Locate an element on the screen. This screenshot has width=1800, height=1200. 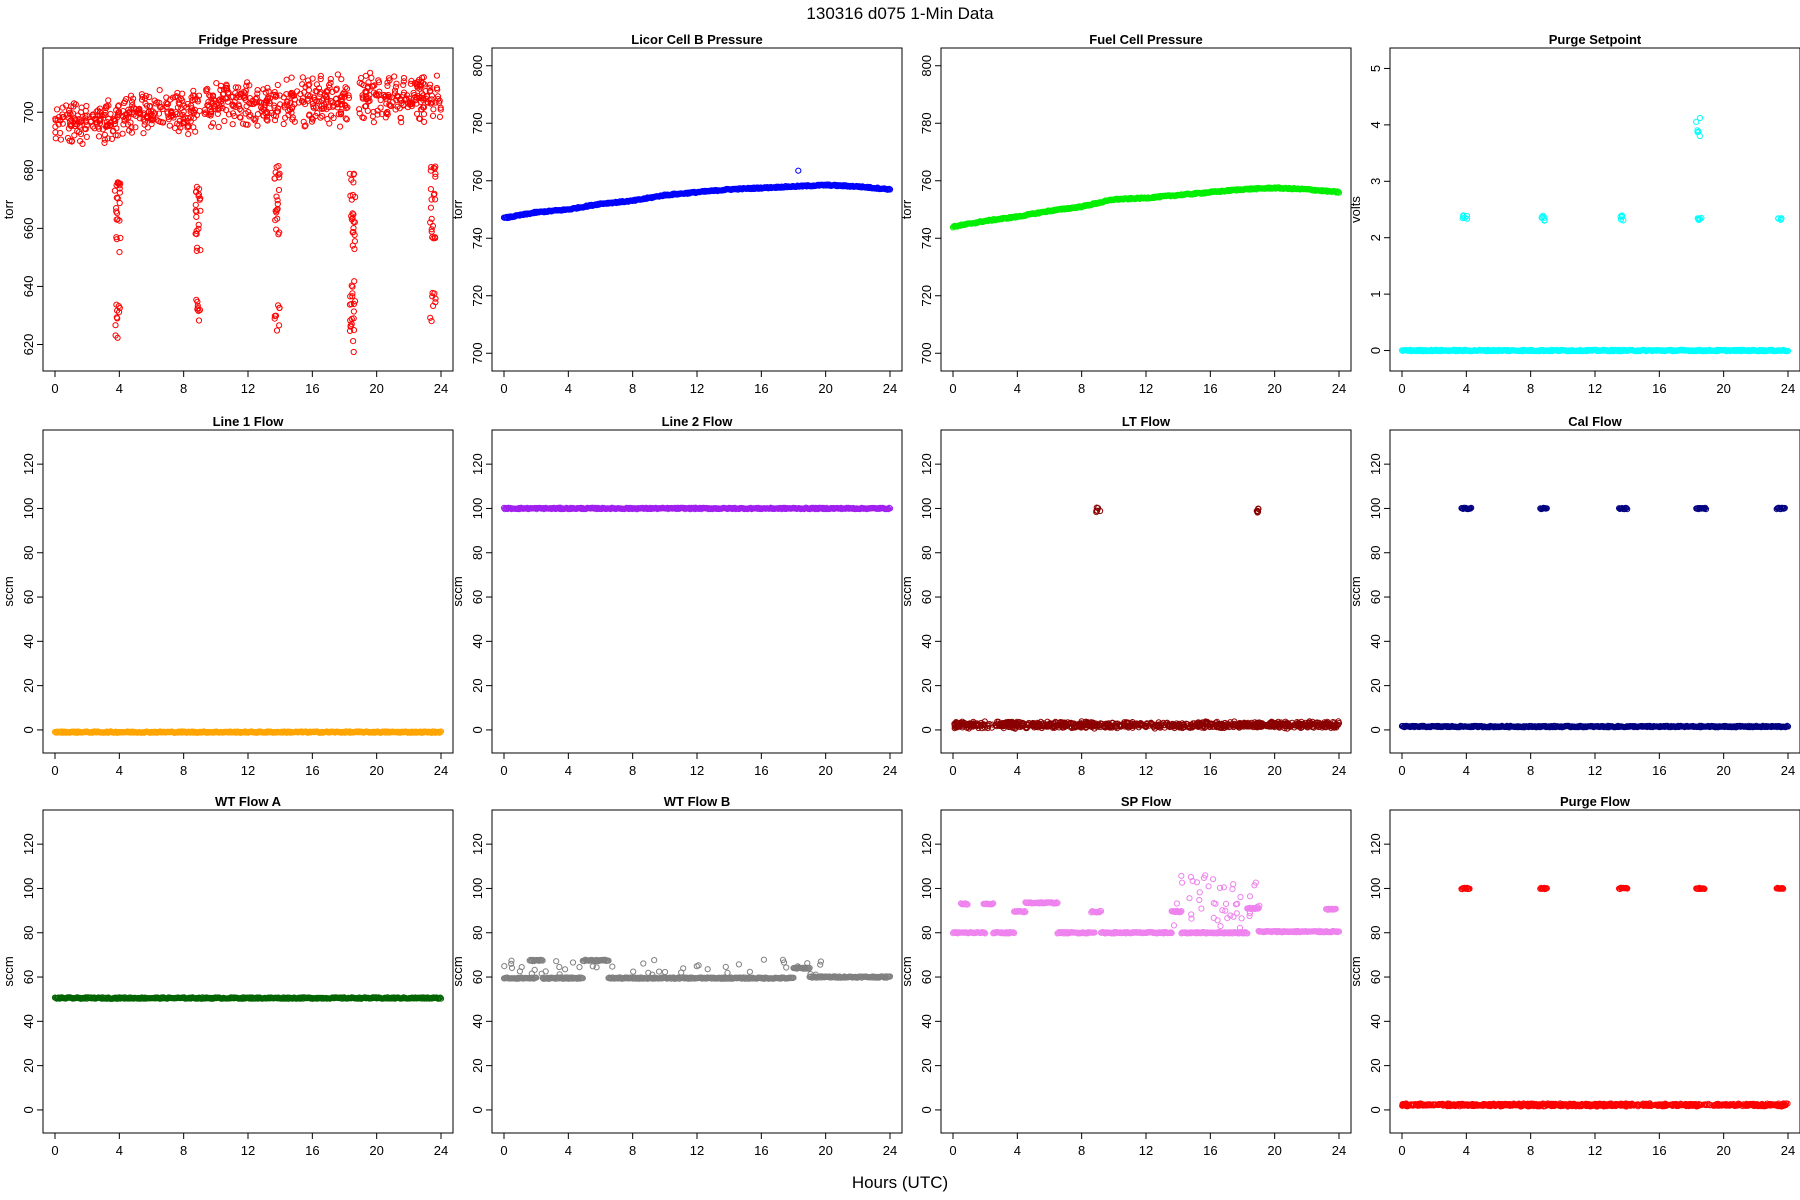
y-tick-label: 100 is located at coordinates (1375, 509).